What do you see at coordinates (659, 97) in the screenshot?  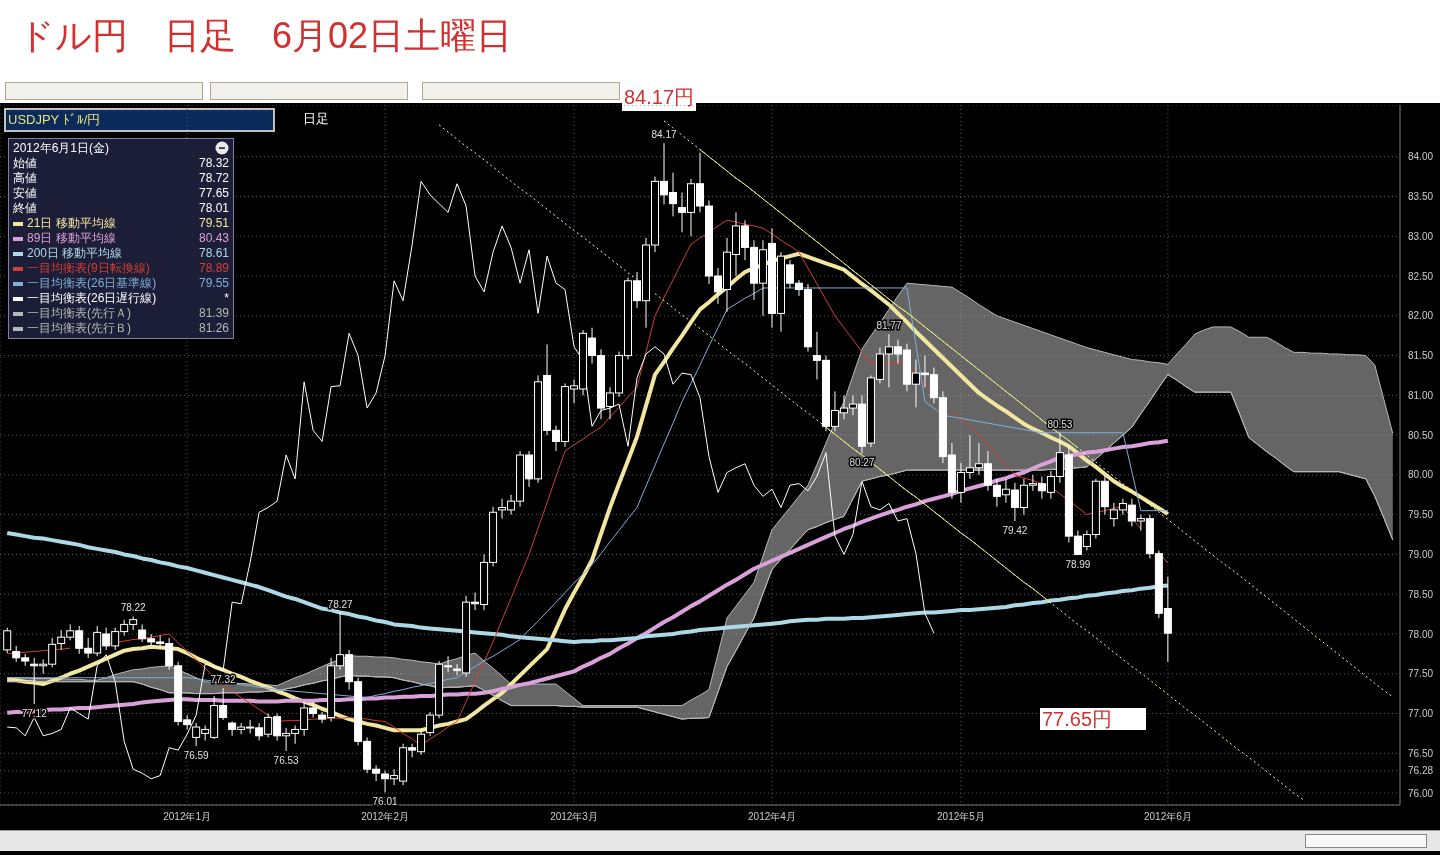 I see `annotation: 84.17円` at bounding box center [659, 97].